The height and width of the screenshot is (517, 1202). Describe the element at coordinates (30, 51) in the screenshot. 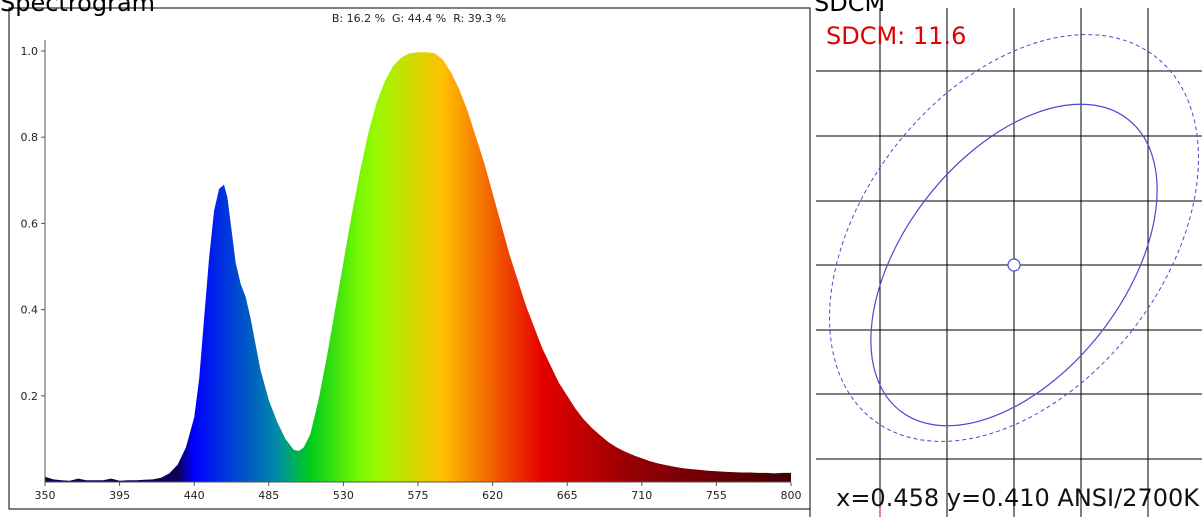

I see `y-tick-label: 1.0` at that location.